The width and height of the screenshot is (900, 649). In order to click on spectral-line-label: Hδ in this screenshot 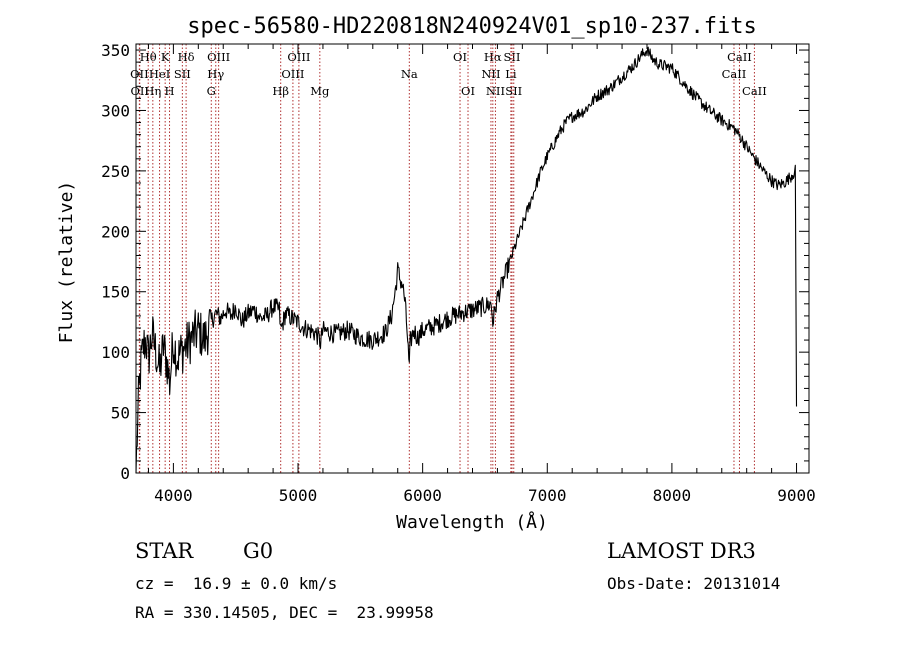, I will do `click(186, 57)`.